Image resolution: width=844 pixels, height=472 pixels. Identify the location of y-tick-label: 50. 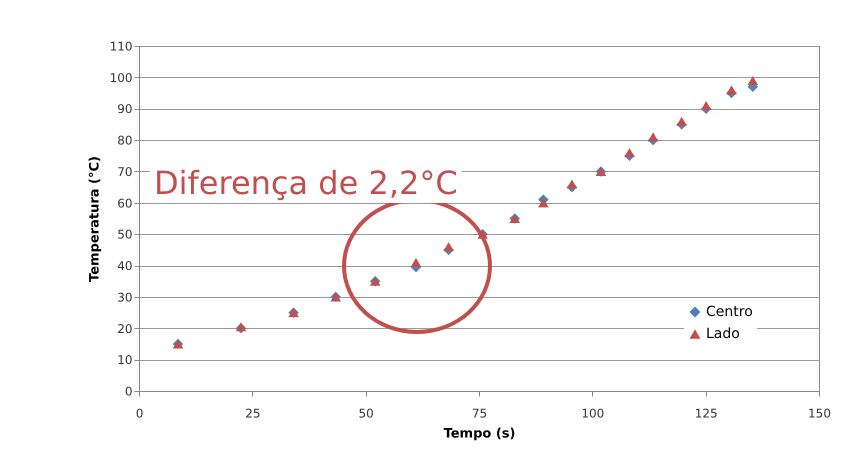
(124, 235).